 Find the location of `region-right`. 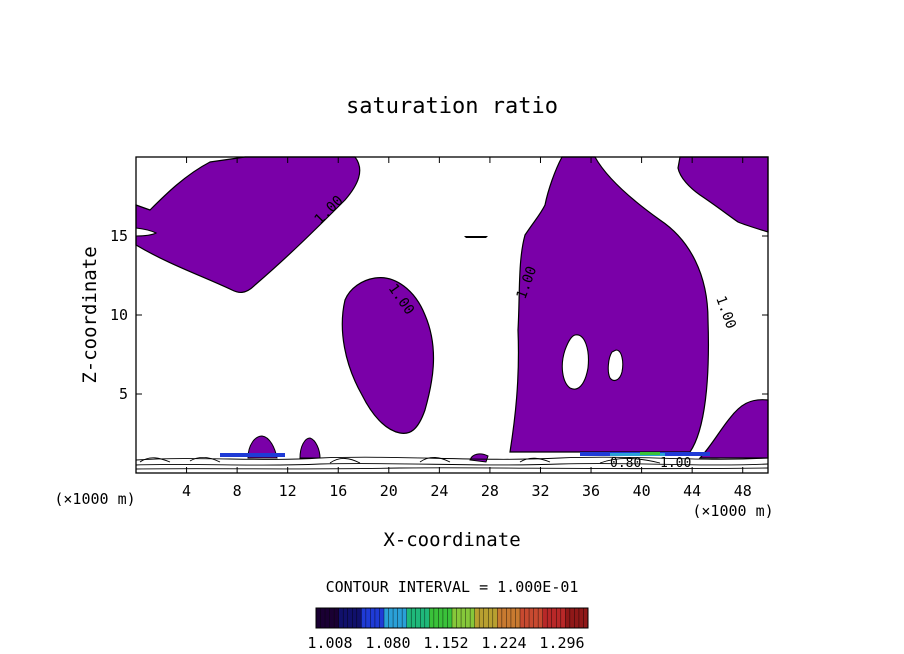

region-right is located at coordinates (609, 304).